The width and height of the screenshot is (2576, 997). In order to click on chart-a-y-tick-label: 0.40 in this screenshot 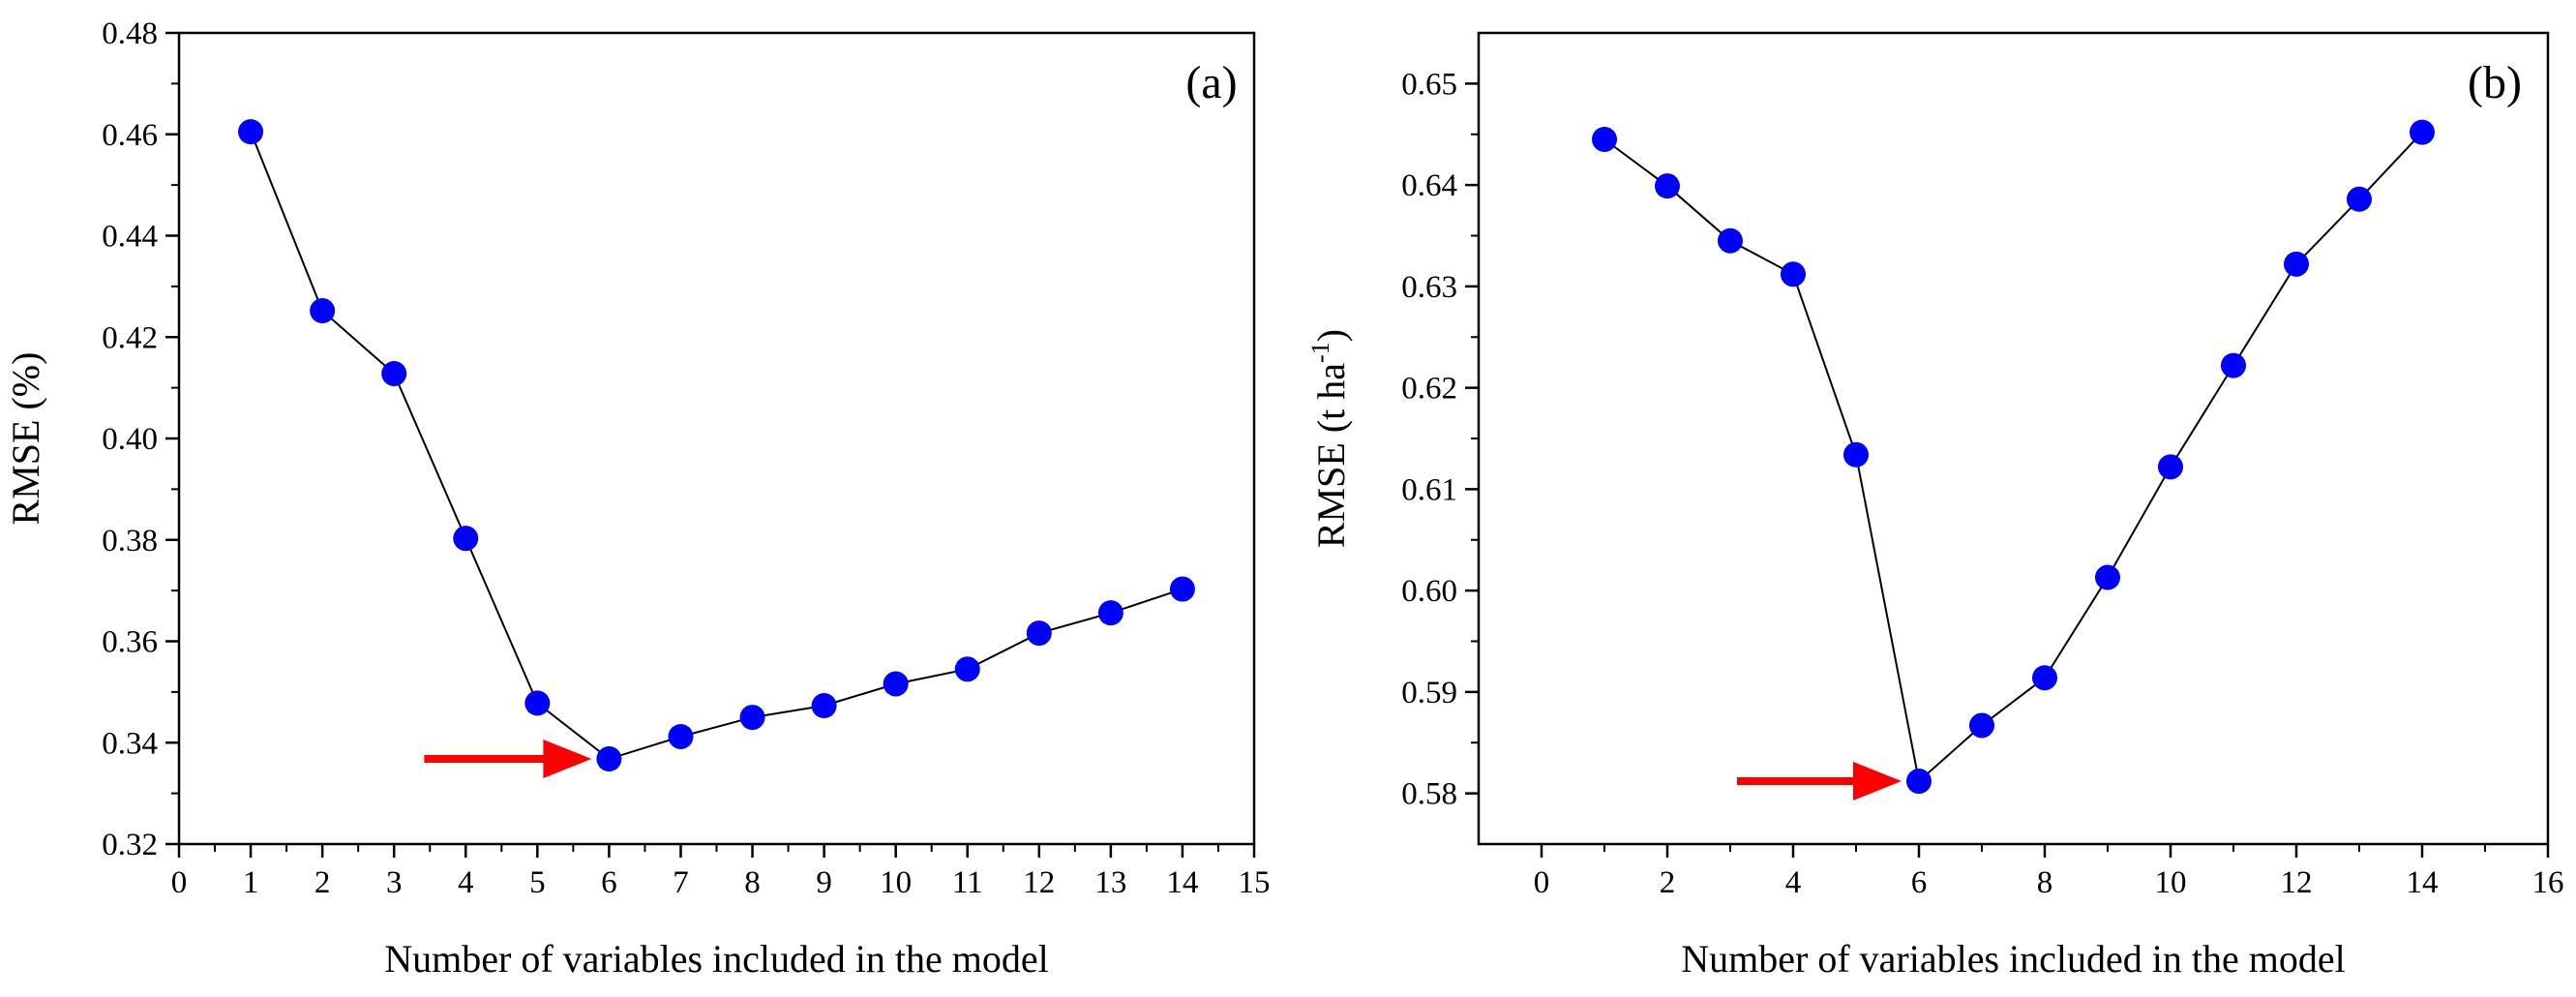, I will do `click(130, 439)`.